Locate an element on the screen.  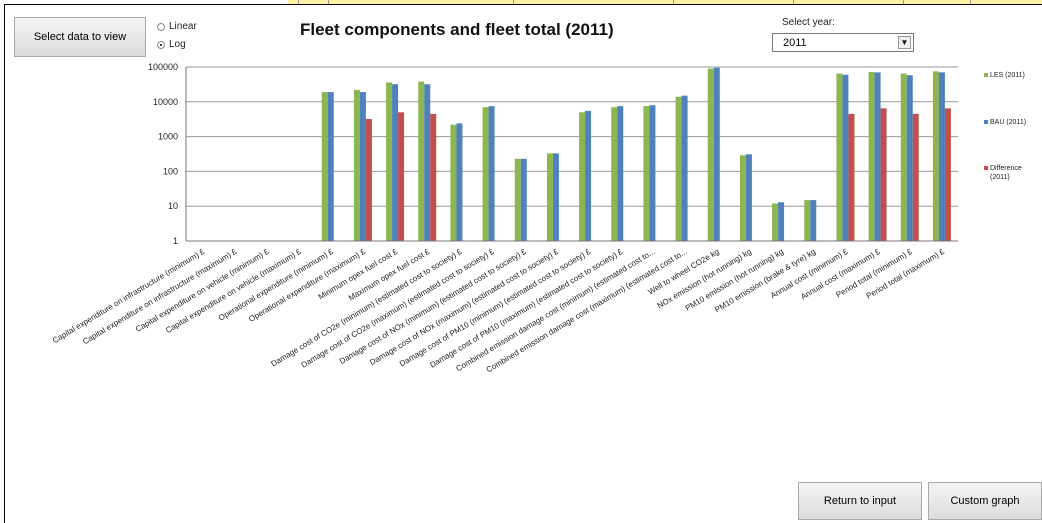
year-dropdown: 2011 ▼ is located at coordinates (843, 42).